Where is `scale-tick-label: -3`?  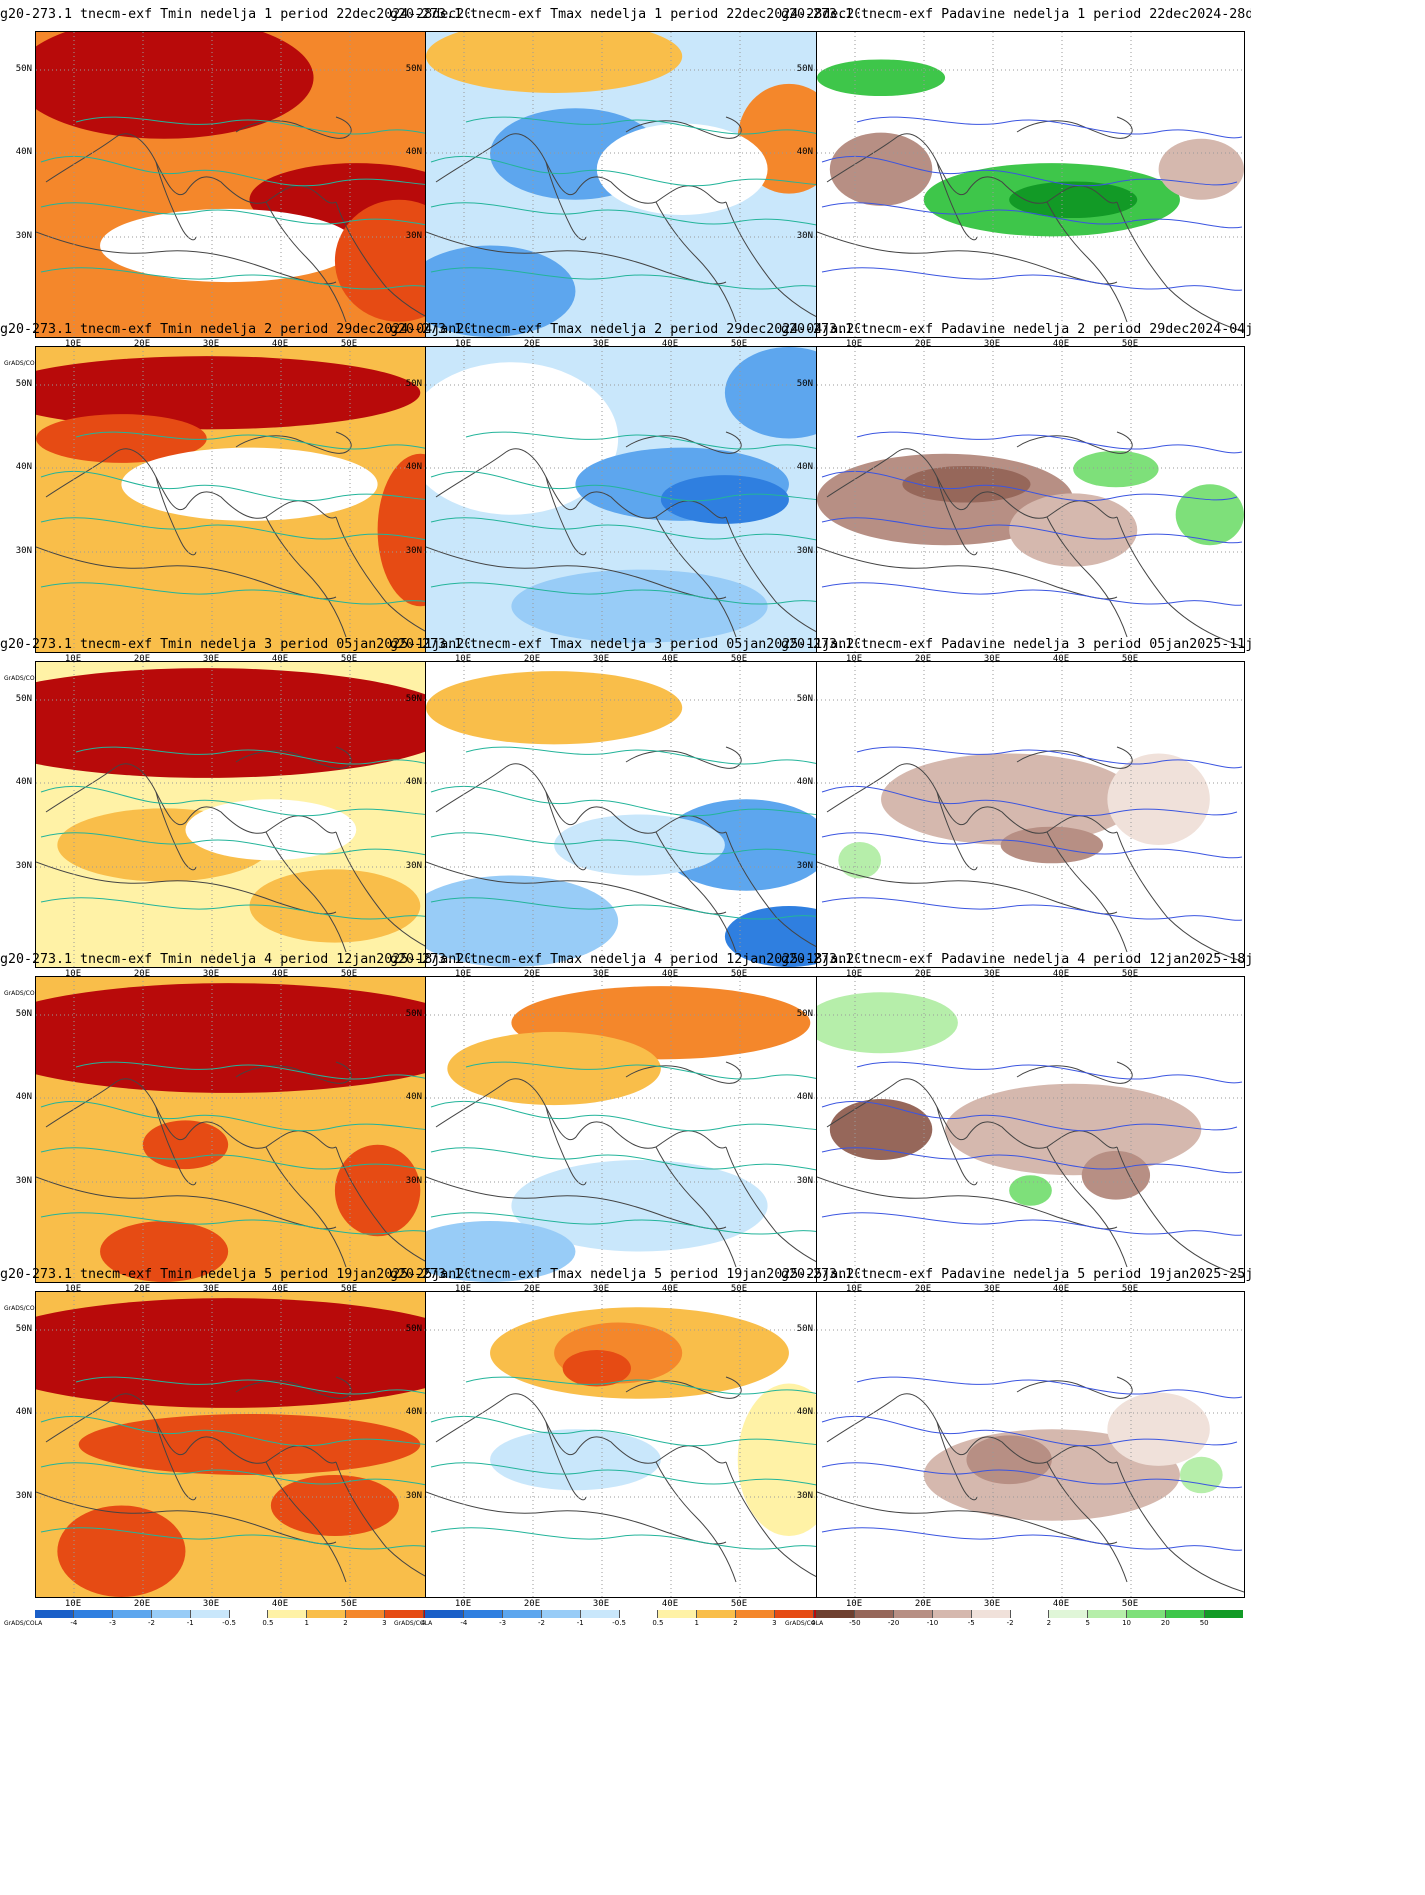 scale-tick-label: -3 is located at coordinates (113, 1623).